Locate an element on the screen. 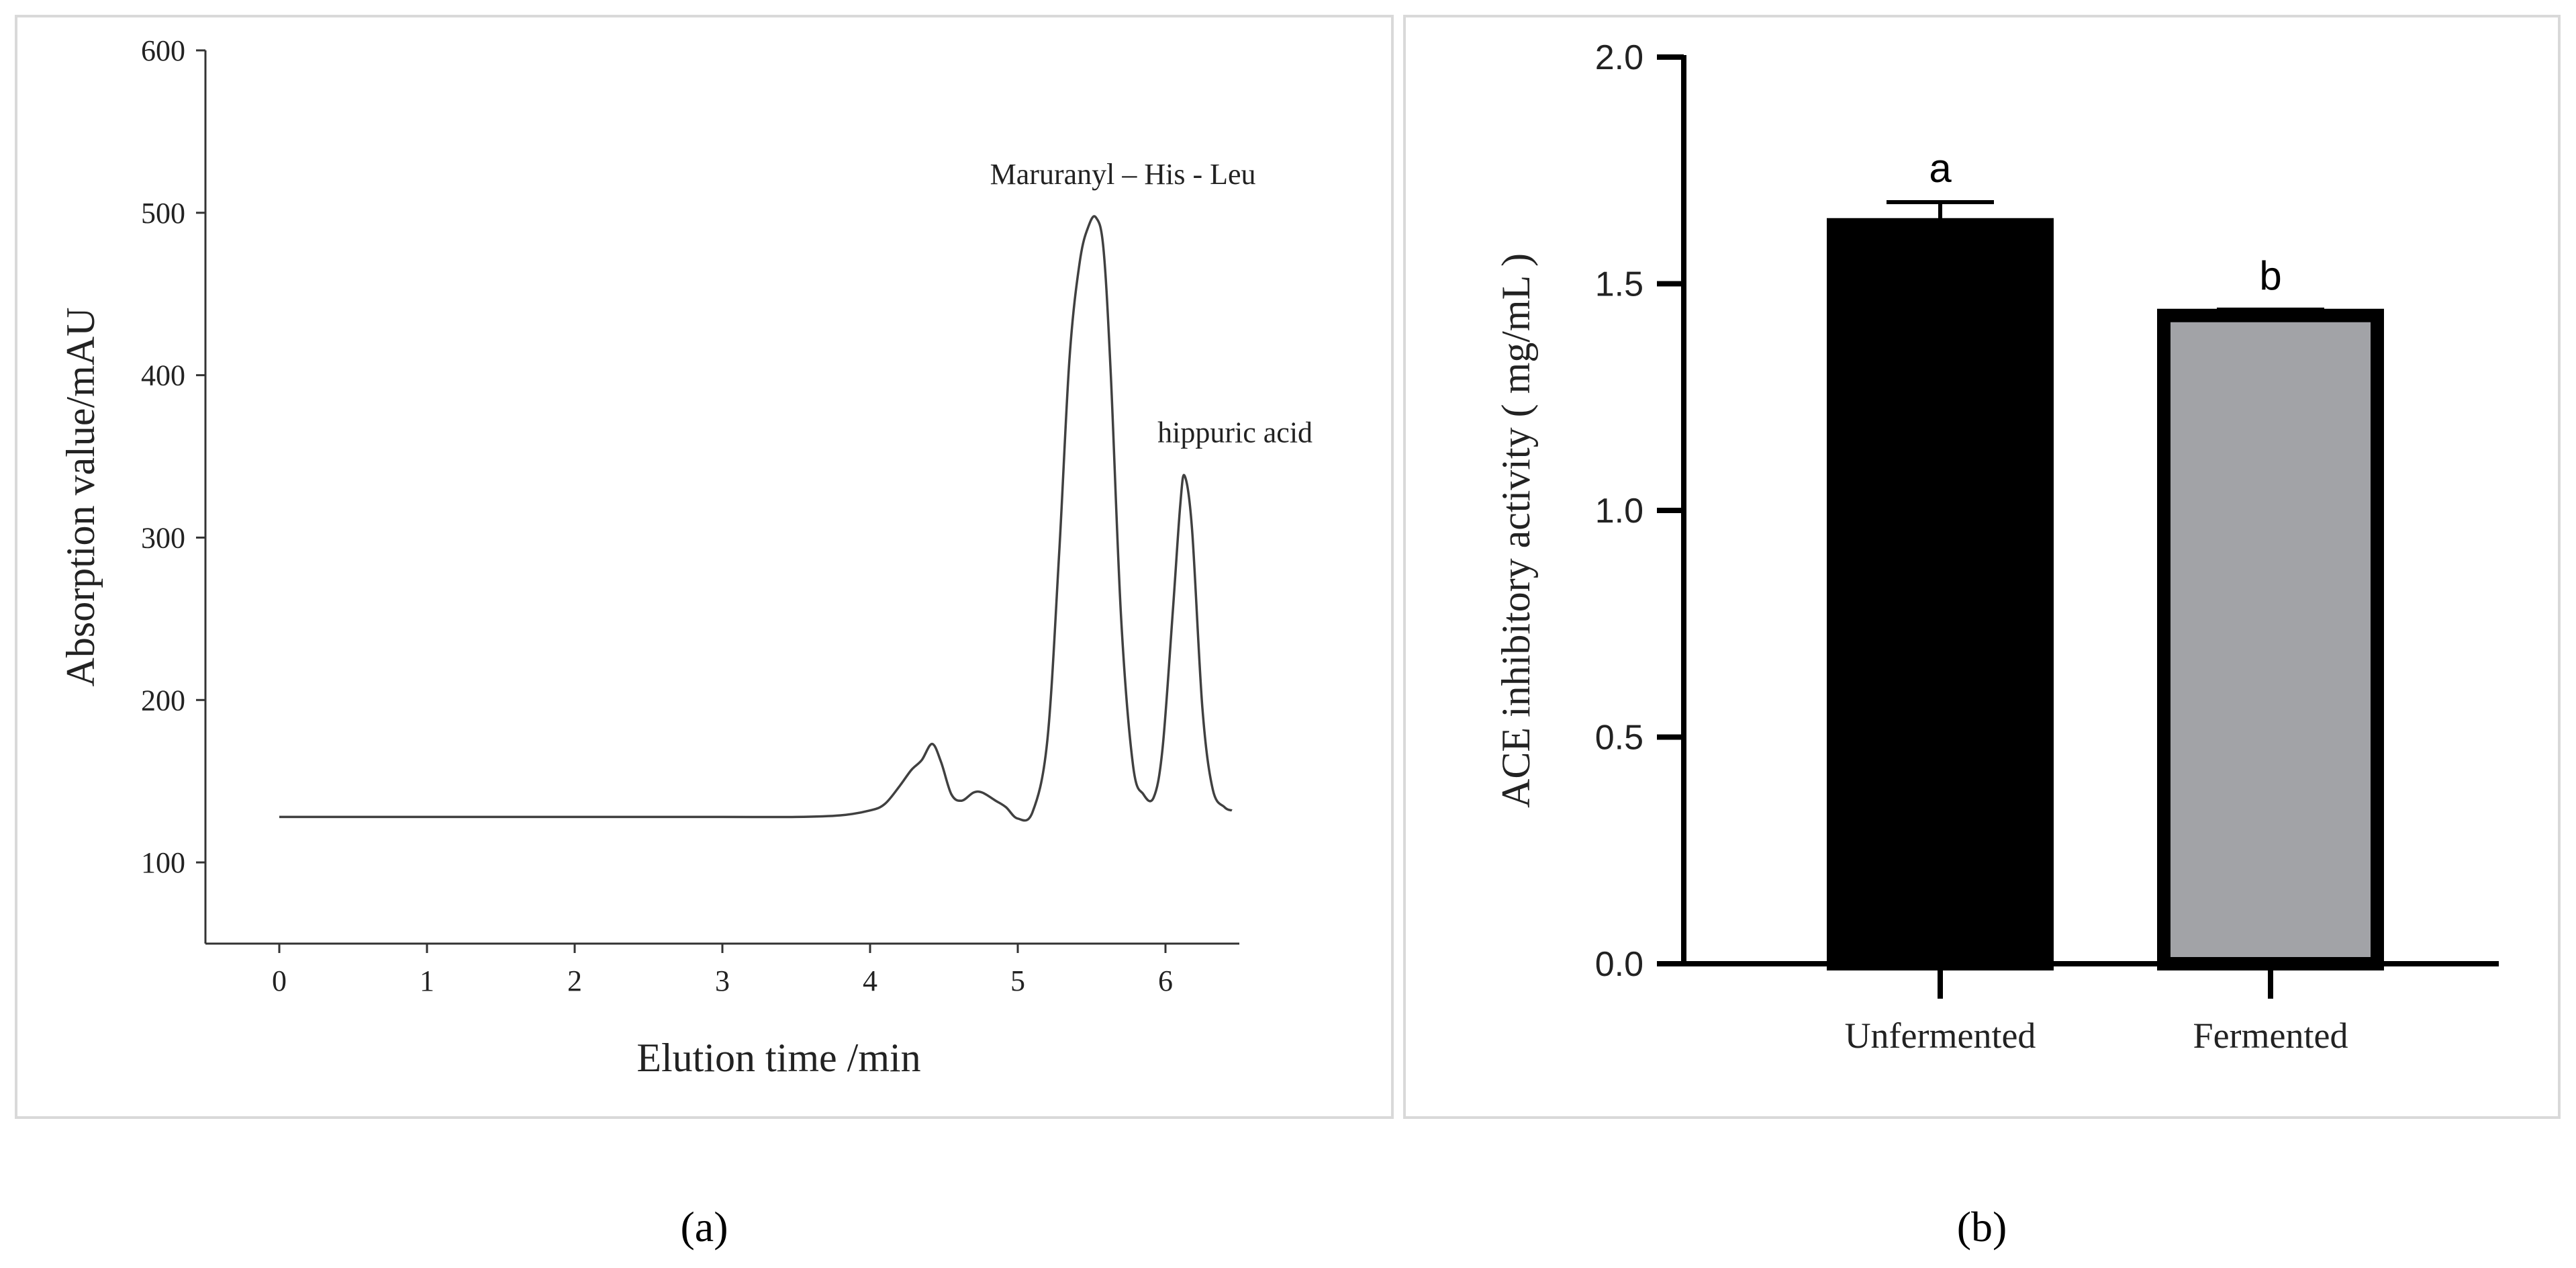 The height and width of the screenshot is (1268, 2576). panel-a-y-tick-label: 600 is located at coordinates (163, 50).